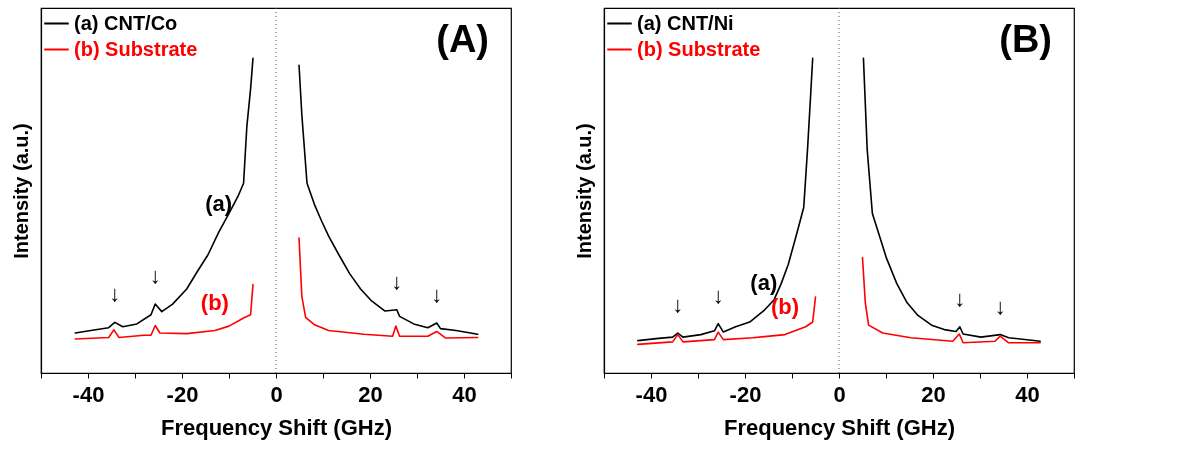 The image size is (1196, 466). I want to click on annotation: (b), so click(214, 302).